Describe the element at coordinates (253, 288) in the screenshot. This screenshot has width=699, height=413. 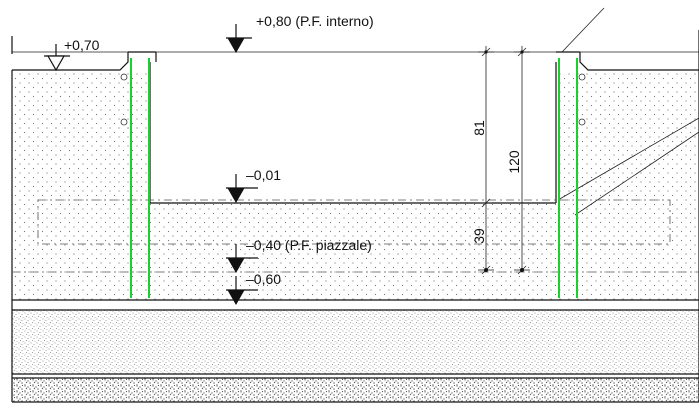
I see `level-marker-m060: –0,60` at that location.